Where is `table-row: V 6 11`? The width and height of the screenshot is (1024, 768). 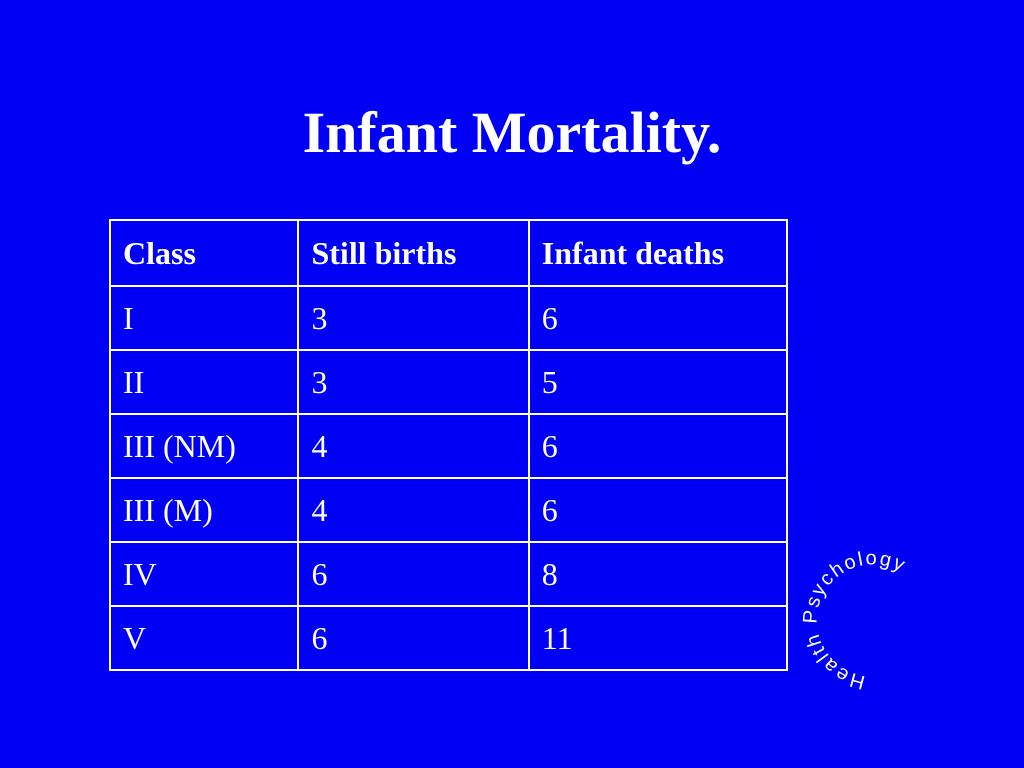 table-row: V 6 11 is located at coordinates (448, 638).